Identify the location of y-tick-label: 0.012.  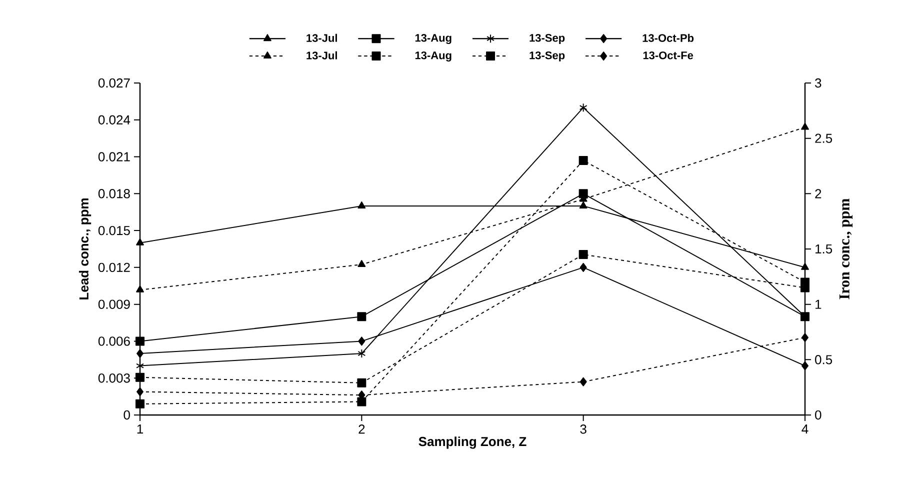
(114, 267).